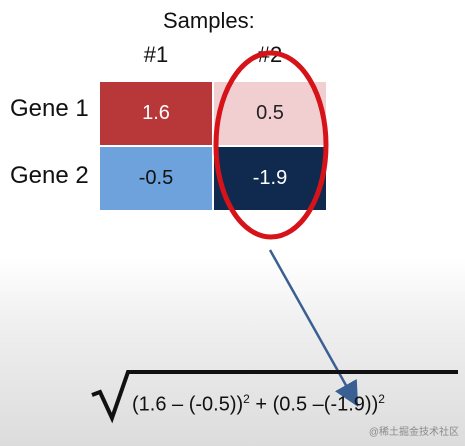 The width and height of the screenshot is (465, 446). What do you see at coordinates (325, 404) in the screenshot?
I see `formula-term-2: (0.5 –(-1.9))` at bounding box center [325, 404].